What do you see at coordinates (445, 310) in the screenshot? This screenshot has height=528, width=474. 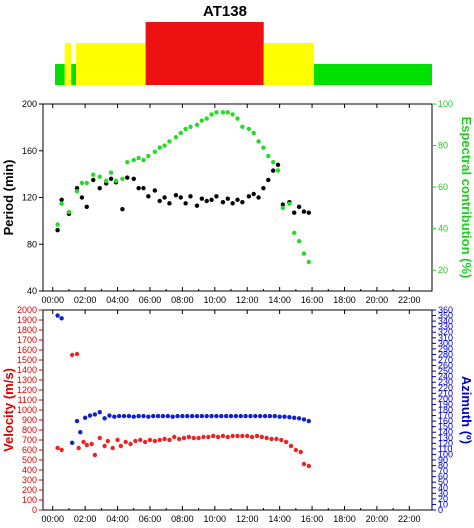 I see `y2-tick-label: 360` at bounding box center [445, 310].